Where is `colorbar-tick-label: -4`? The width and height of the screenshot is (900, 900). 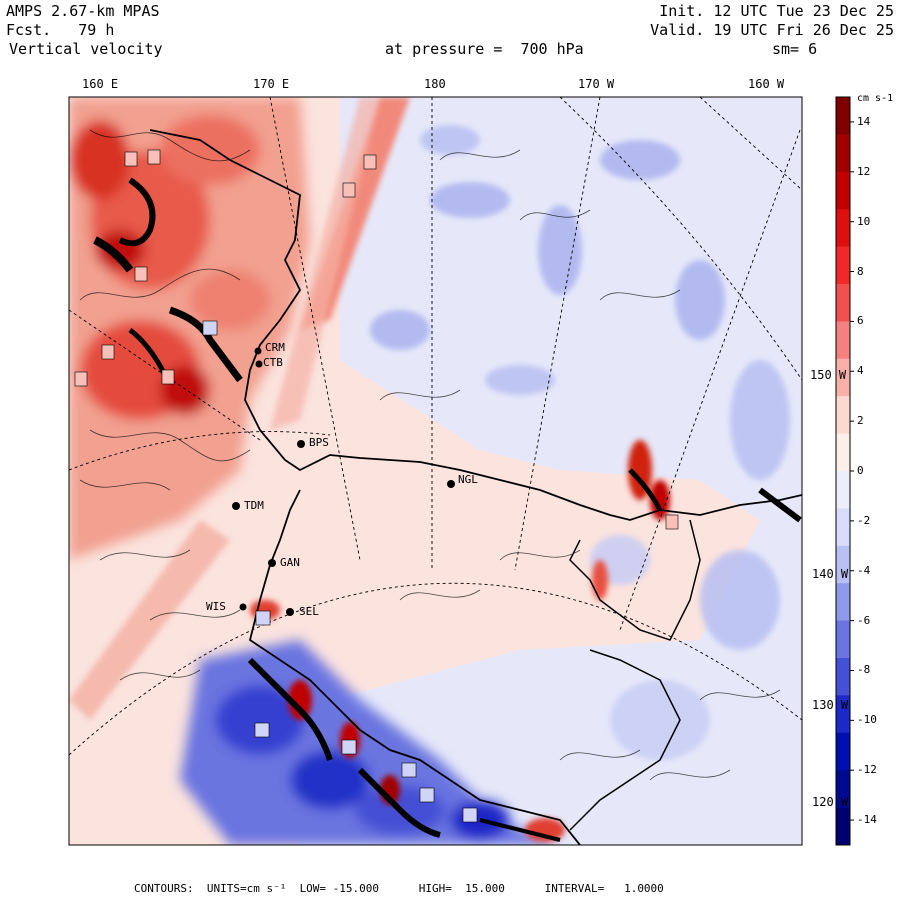
colorbar-tick-label: -4 is located at coordinates (864, 570).